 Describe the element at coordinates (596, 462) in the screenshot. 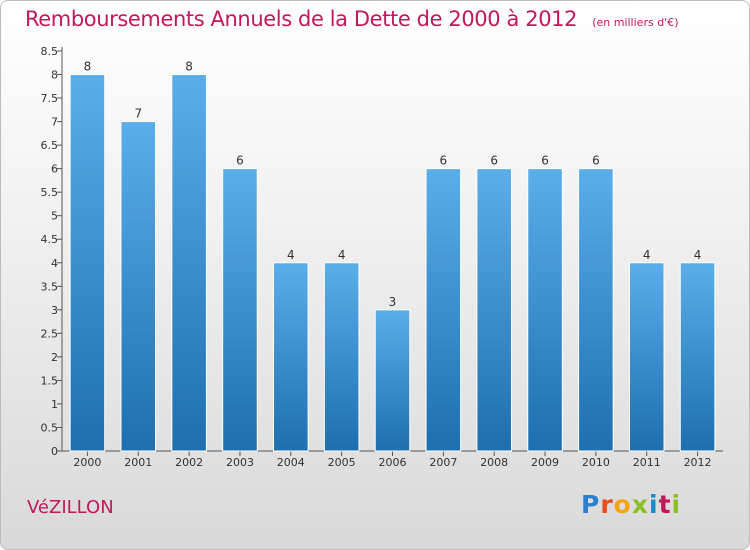

I see `x-tick-label: 2010` at that location.